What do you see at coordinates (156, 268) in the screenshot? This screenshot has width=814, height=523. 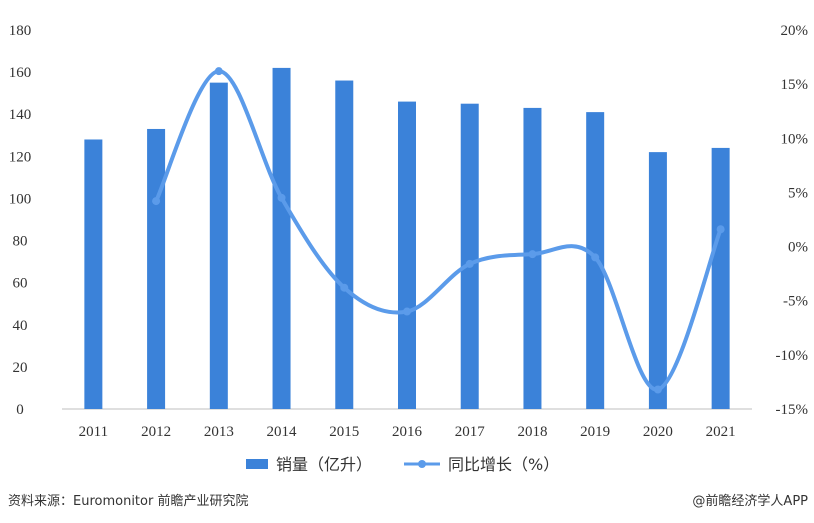 I see `bar-2012` at bounding box center [156, 268].